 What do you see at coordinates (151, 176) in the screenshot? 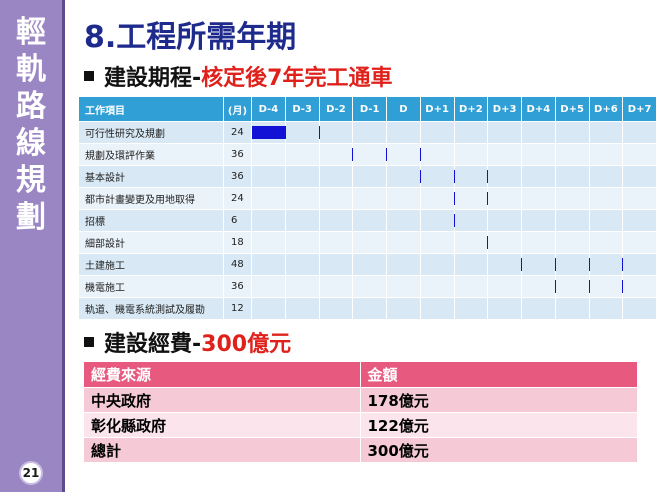
I see `gantt-task-name: 基本設計` at bounding box center [151, 176].